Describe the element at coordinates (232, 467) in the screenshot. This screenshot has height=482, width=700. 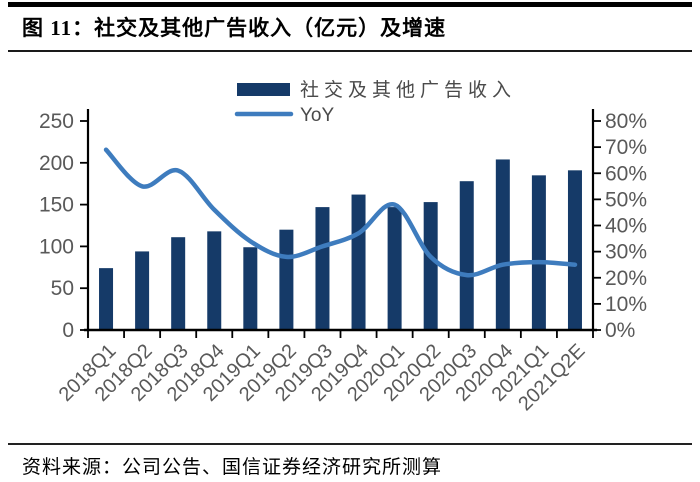
I see `source-note: 资料来源：公司公告、国信证券经济研究所测算` at that location.